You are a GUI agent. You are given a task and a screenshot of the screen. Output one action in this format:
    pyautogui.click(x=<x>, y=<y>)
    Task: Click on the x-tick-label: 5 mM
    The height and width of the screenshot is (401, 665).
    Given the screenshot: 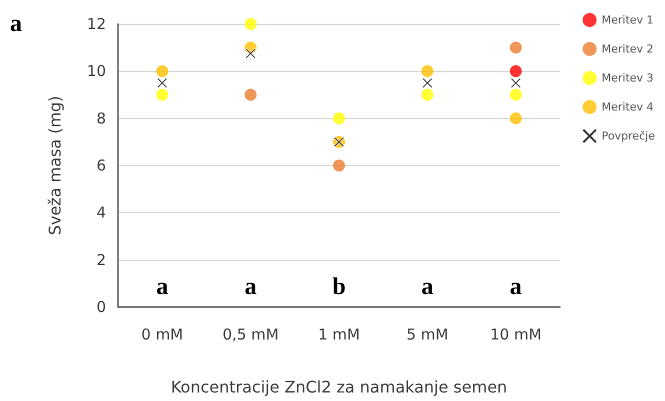 What is the action you would take?
    pyautogui.click(x=427, y=335)
    